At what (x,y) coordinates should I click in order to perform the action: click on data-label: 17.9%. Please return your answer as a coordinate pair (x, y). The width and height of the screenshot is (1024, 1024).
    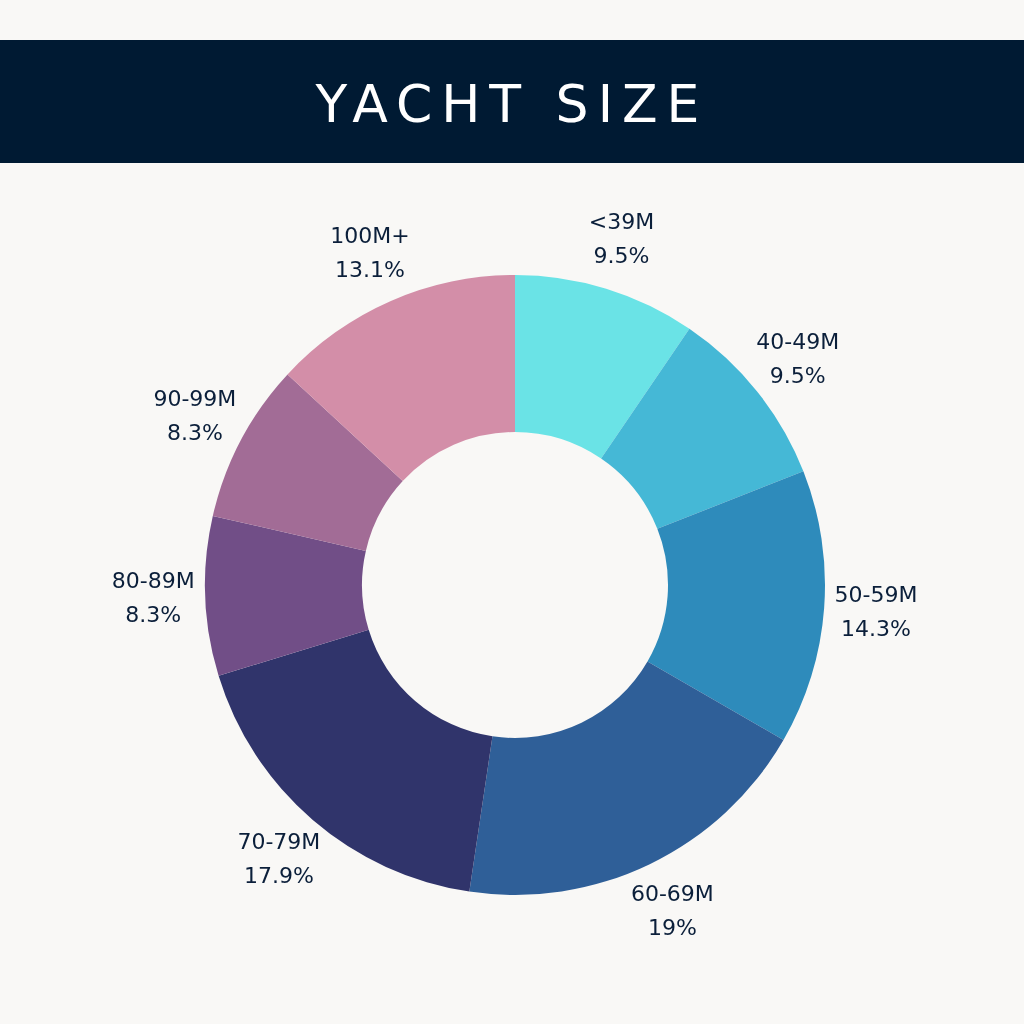
    Looking at the image, I should click on (278, 876).